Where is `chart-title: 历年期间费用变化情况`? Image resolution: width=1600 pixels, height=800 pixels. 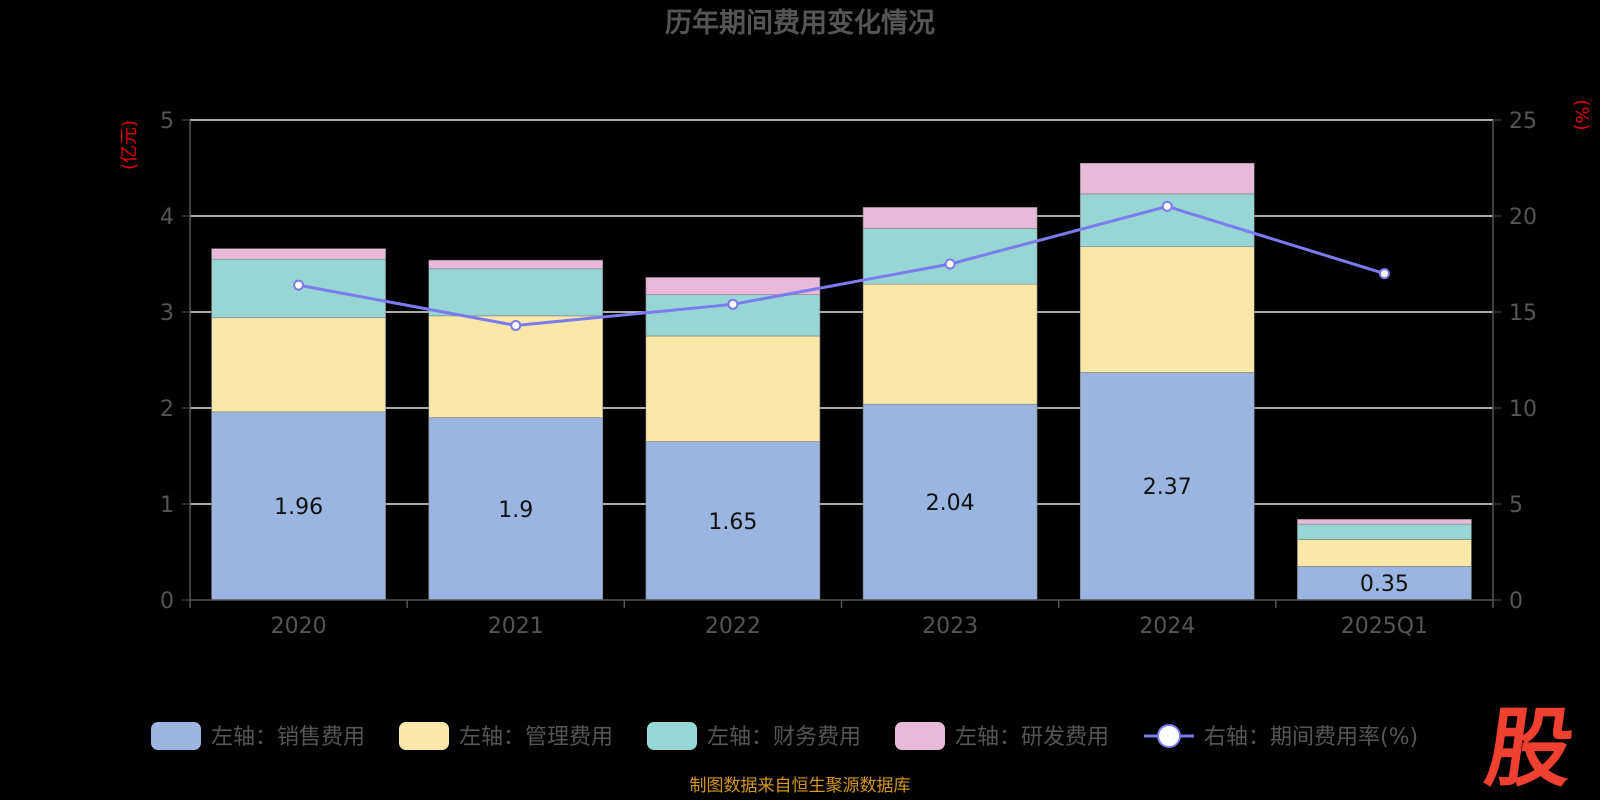 chart-title: 历年期间费用变化情况 is located at coordinates (800, 23).